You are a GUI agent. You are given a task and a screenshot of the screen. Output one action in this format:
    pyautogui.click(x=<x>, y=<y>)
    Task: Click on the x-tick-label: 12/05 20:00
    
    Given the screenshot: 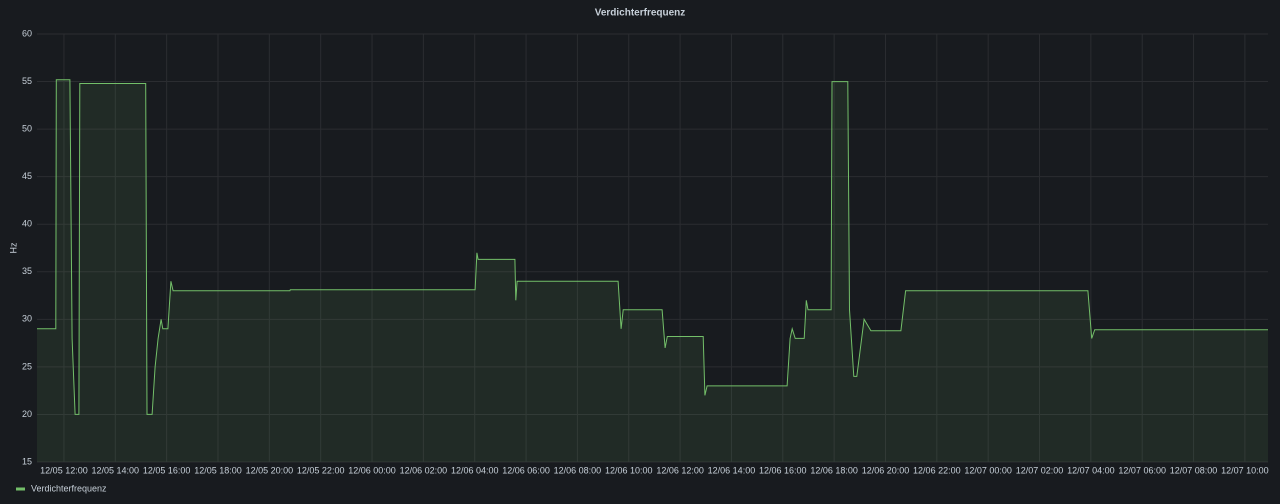 What is the action you would take?
    pyautogui.click(x=270, y=470)
    